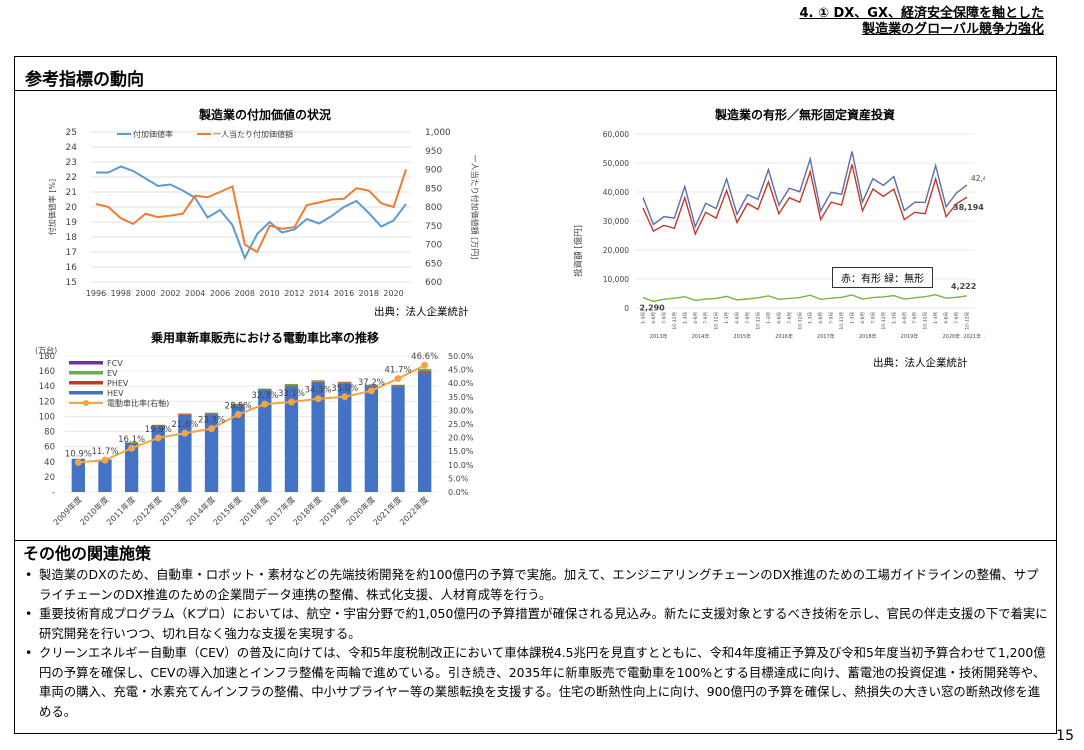 Image resolution: width=1084 pixels, height=750 pixels. What do you see at coordinates (49, 433) in the screenshot?
I see `chart3-ytick: 80` at bounding box center [49, 433].